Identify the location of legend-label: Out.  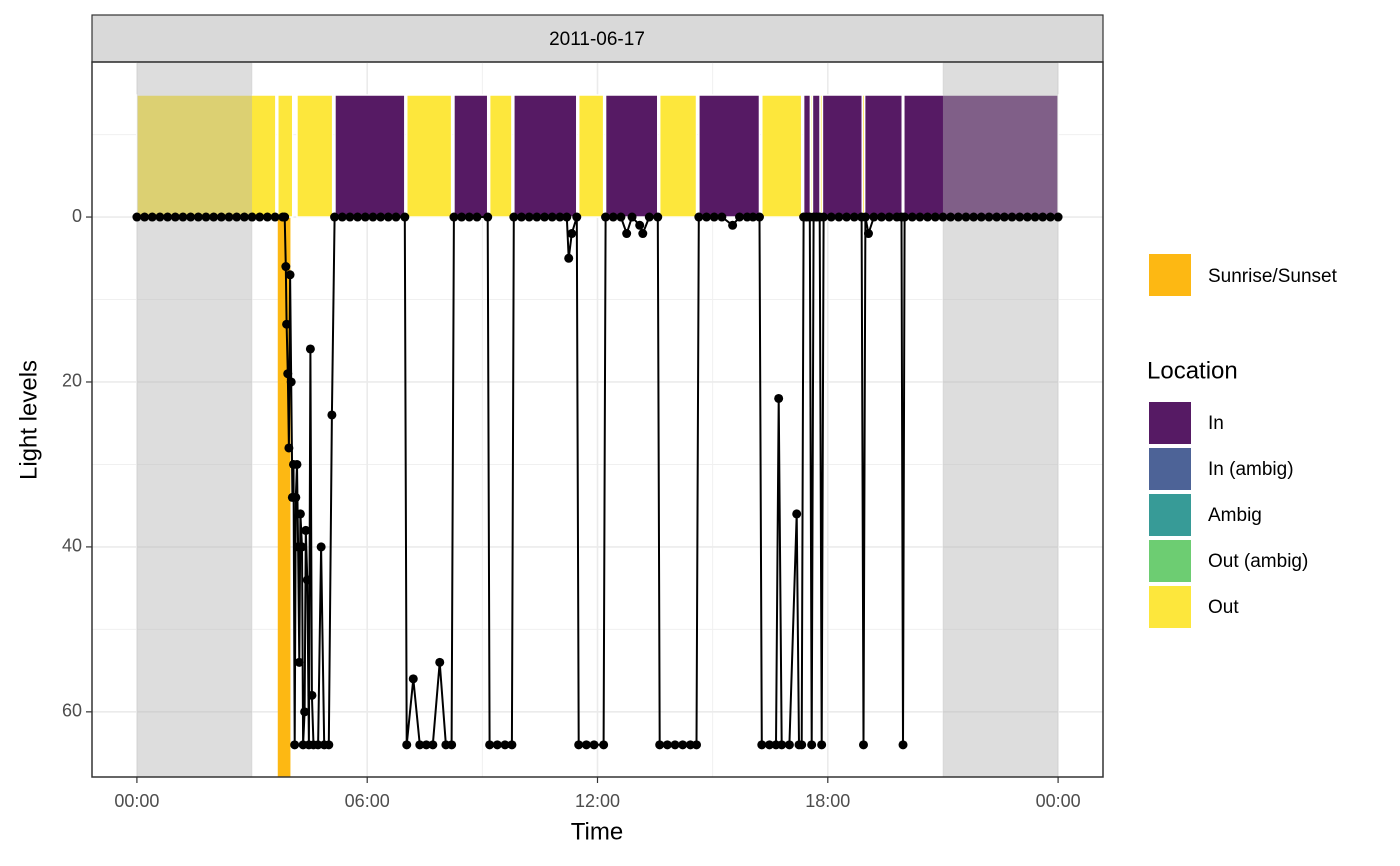
(1223, 607).